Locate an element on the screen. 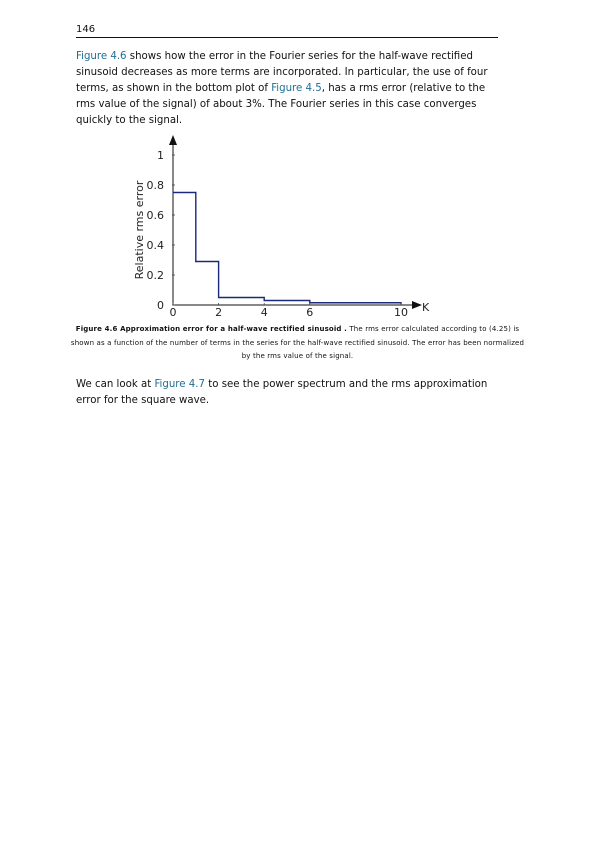 The image size is (595, 842). y-tick-label: 0.6 is located at coordinates (156, 215).